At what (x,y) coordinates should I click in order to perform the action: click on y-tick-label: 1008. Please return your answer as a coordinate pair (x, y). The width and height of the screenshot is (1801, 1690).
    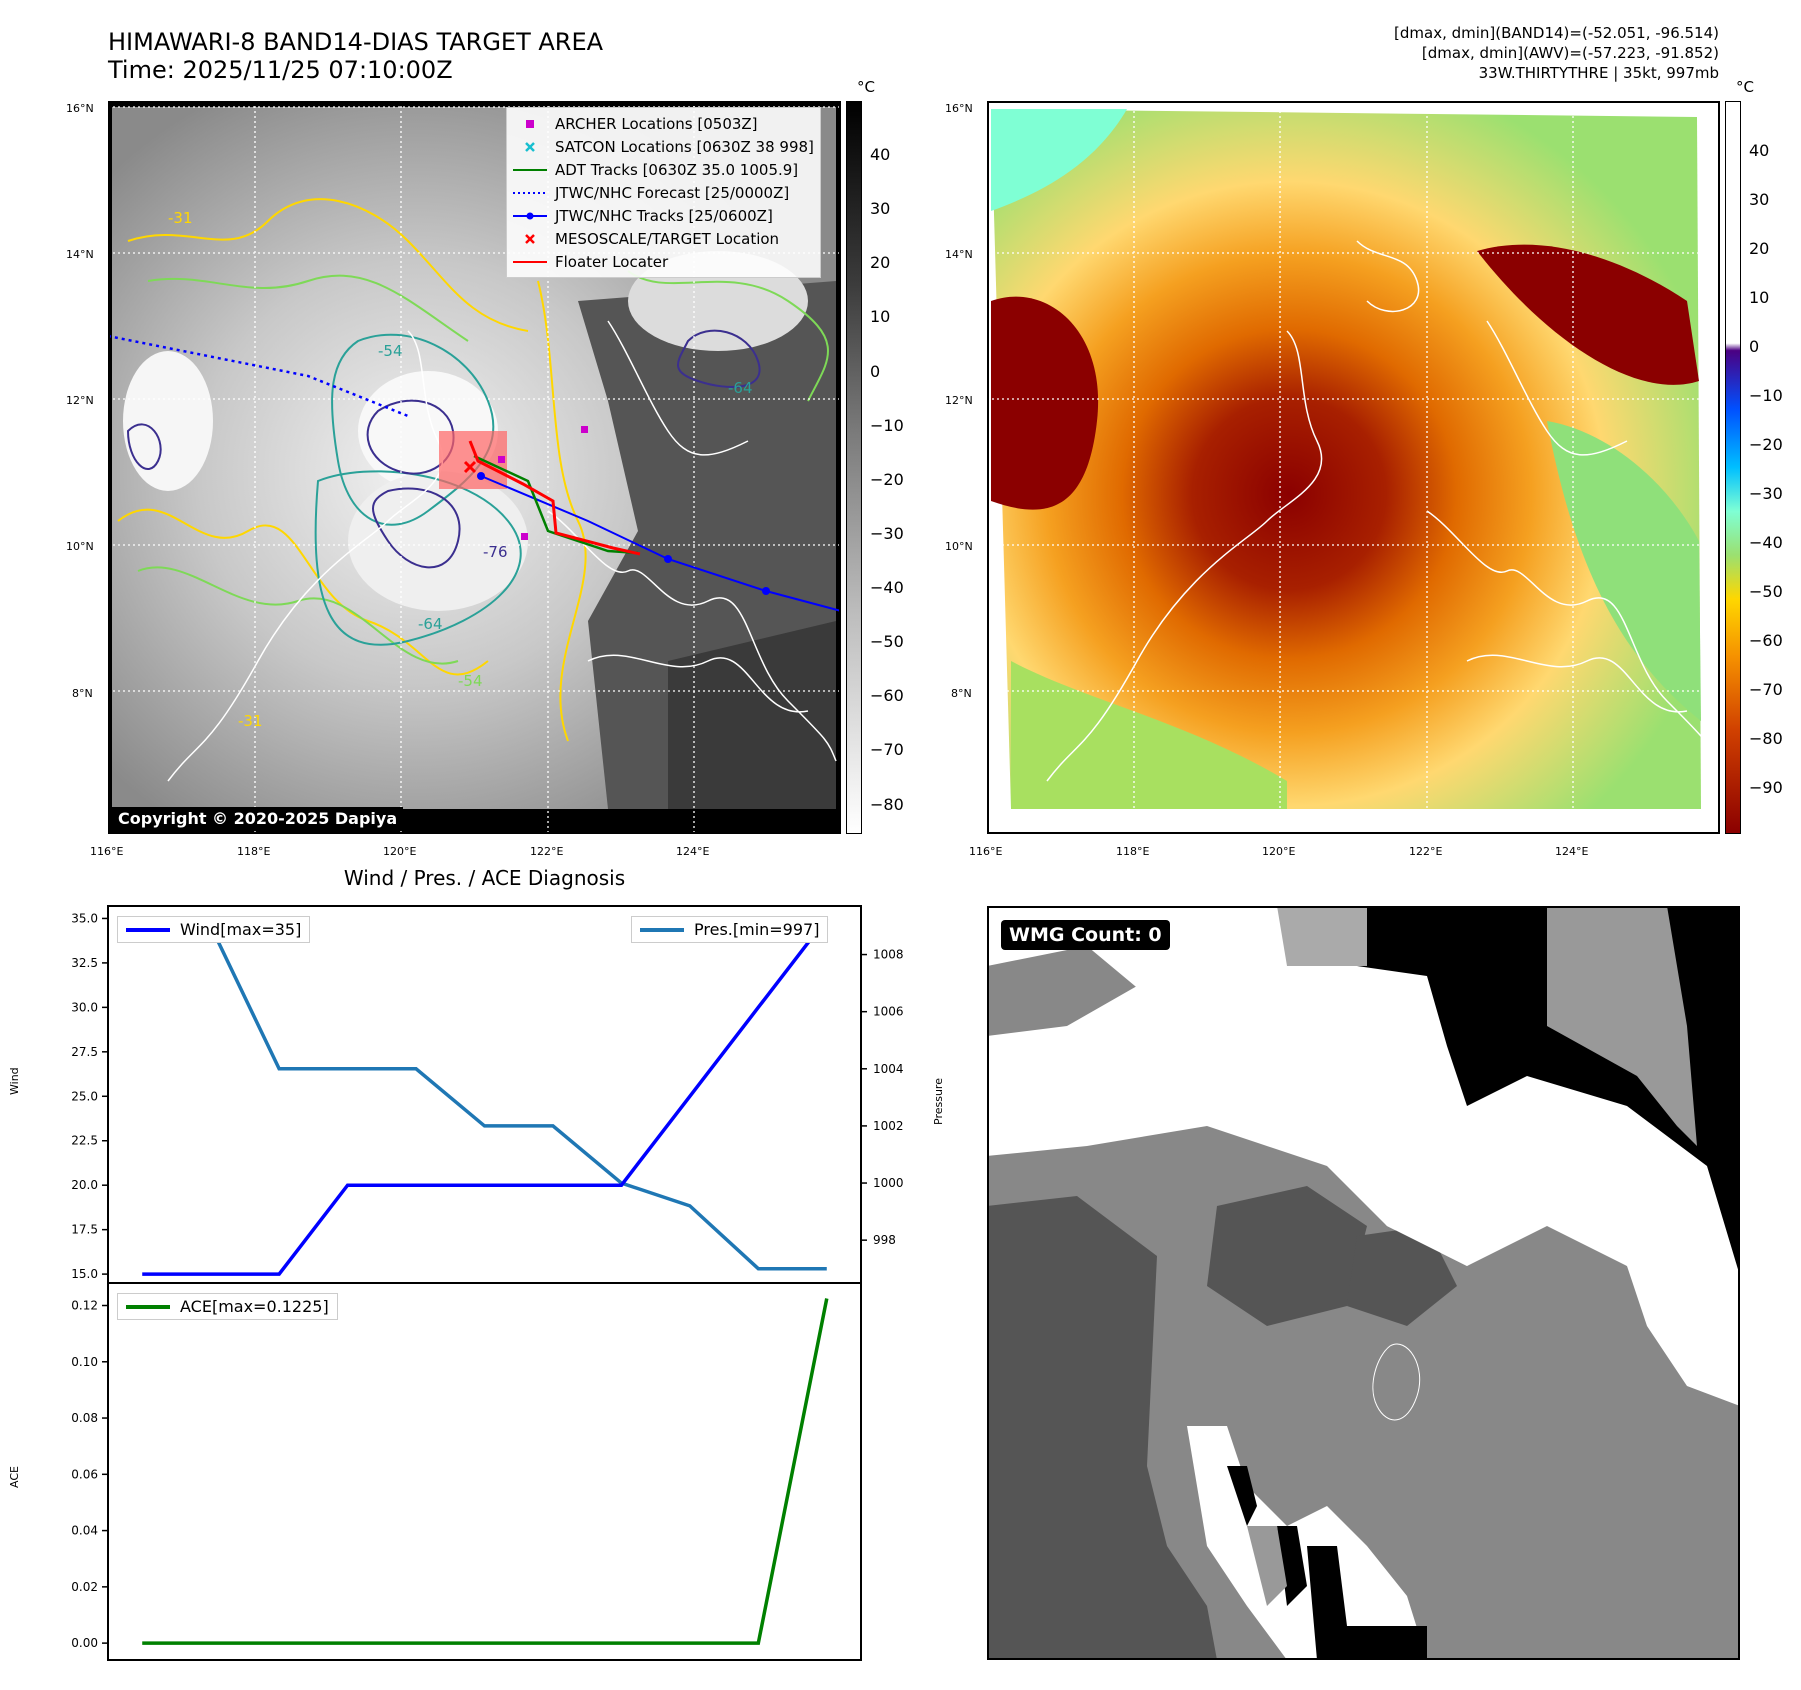
    Looking at the image, I should click on (888, 955).